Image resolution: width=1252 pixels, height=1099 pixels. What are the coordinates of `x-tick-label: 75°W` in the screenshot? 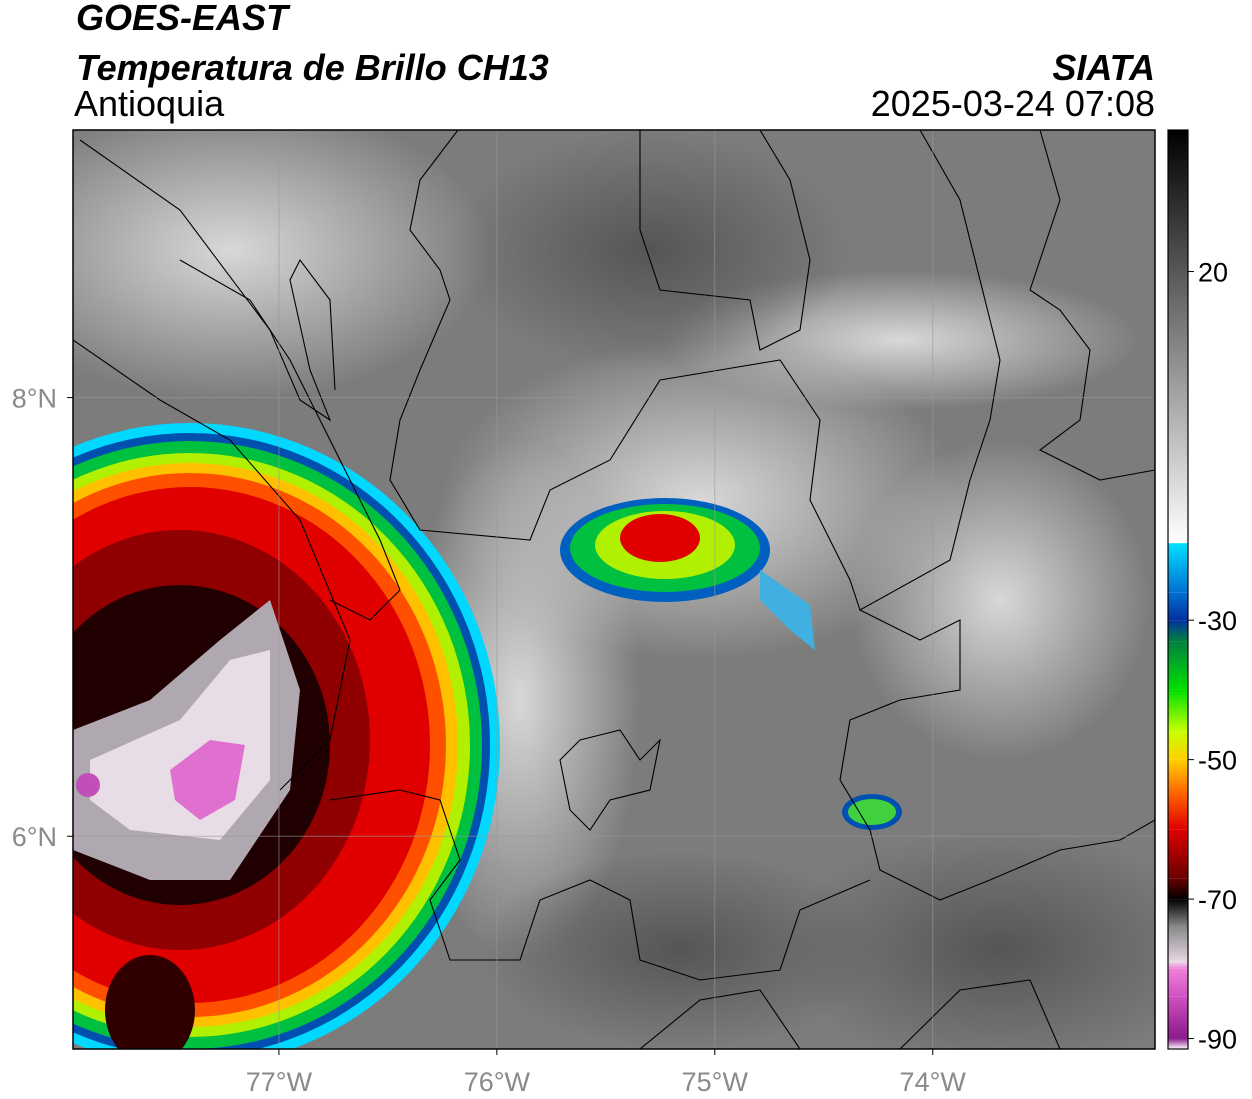 It's located at (715, 1082).